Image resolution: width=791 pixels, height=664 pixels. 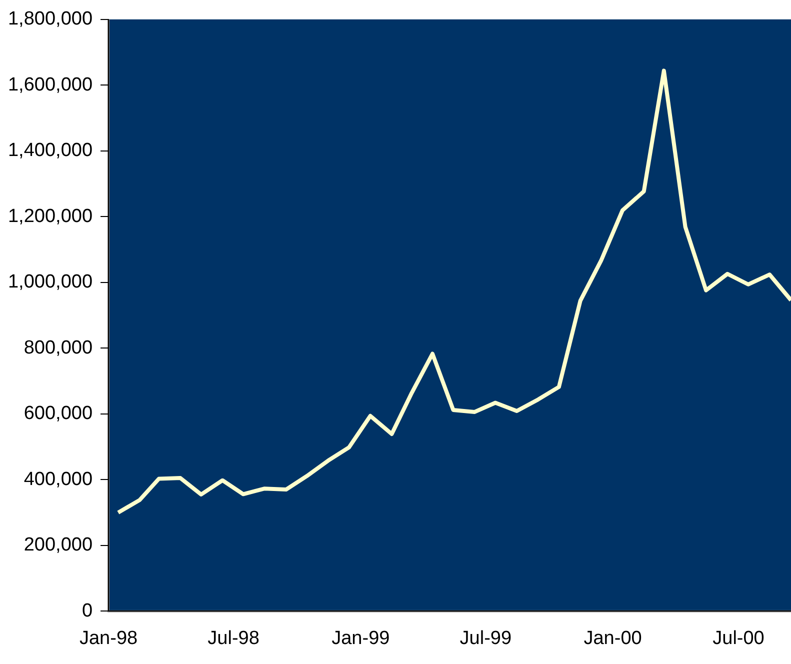 I want to click on x-tick-label: Jul-99, so click(x=486, y=638).